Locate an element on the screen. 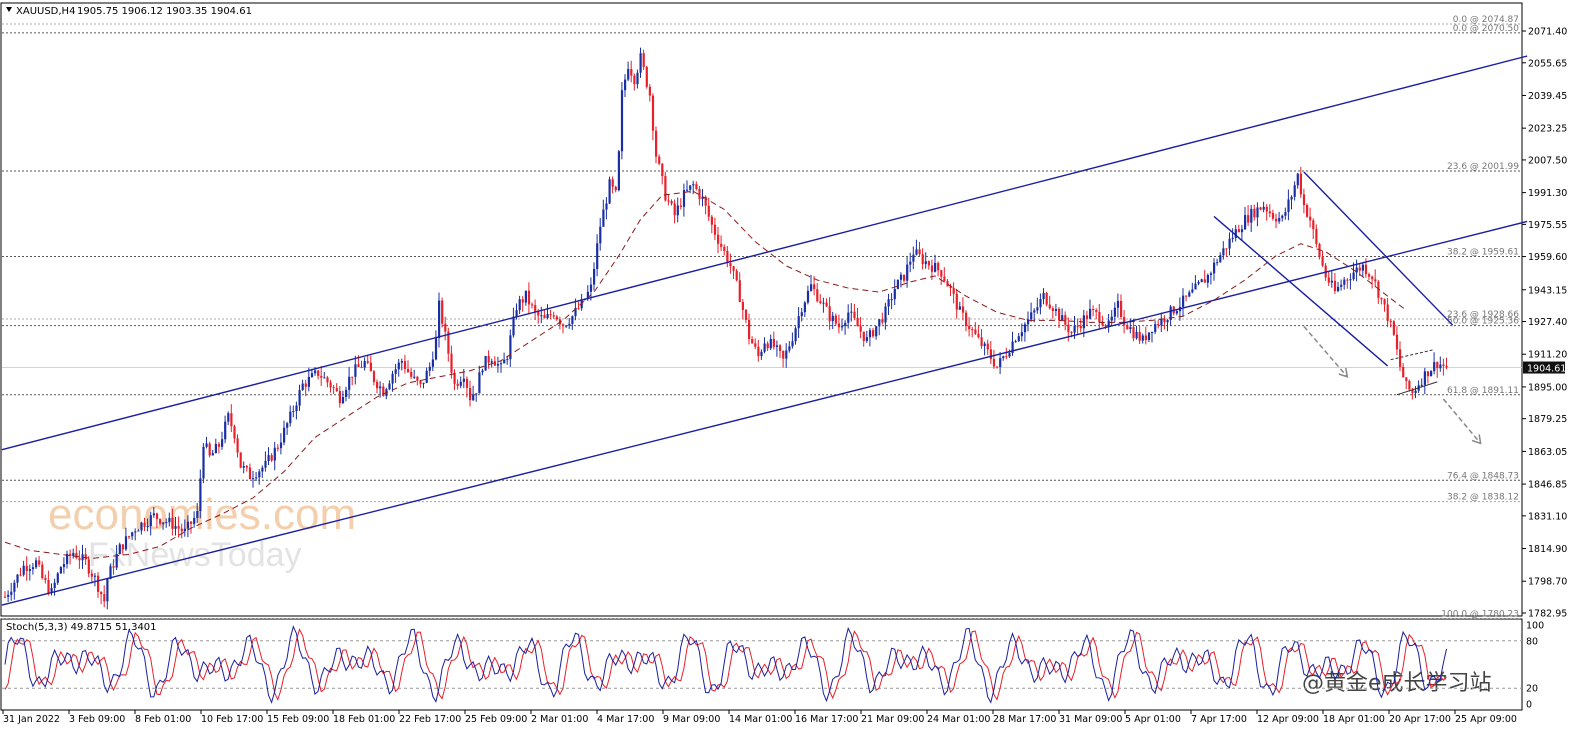 The width and height of the screenshot is (1596, 747). price-tick-label: 1798.70 is located at coordinates (1547, 582).